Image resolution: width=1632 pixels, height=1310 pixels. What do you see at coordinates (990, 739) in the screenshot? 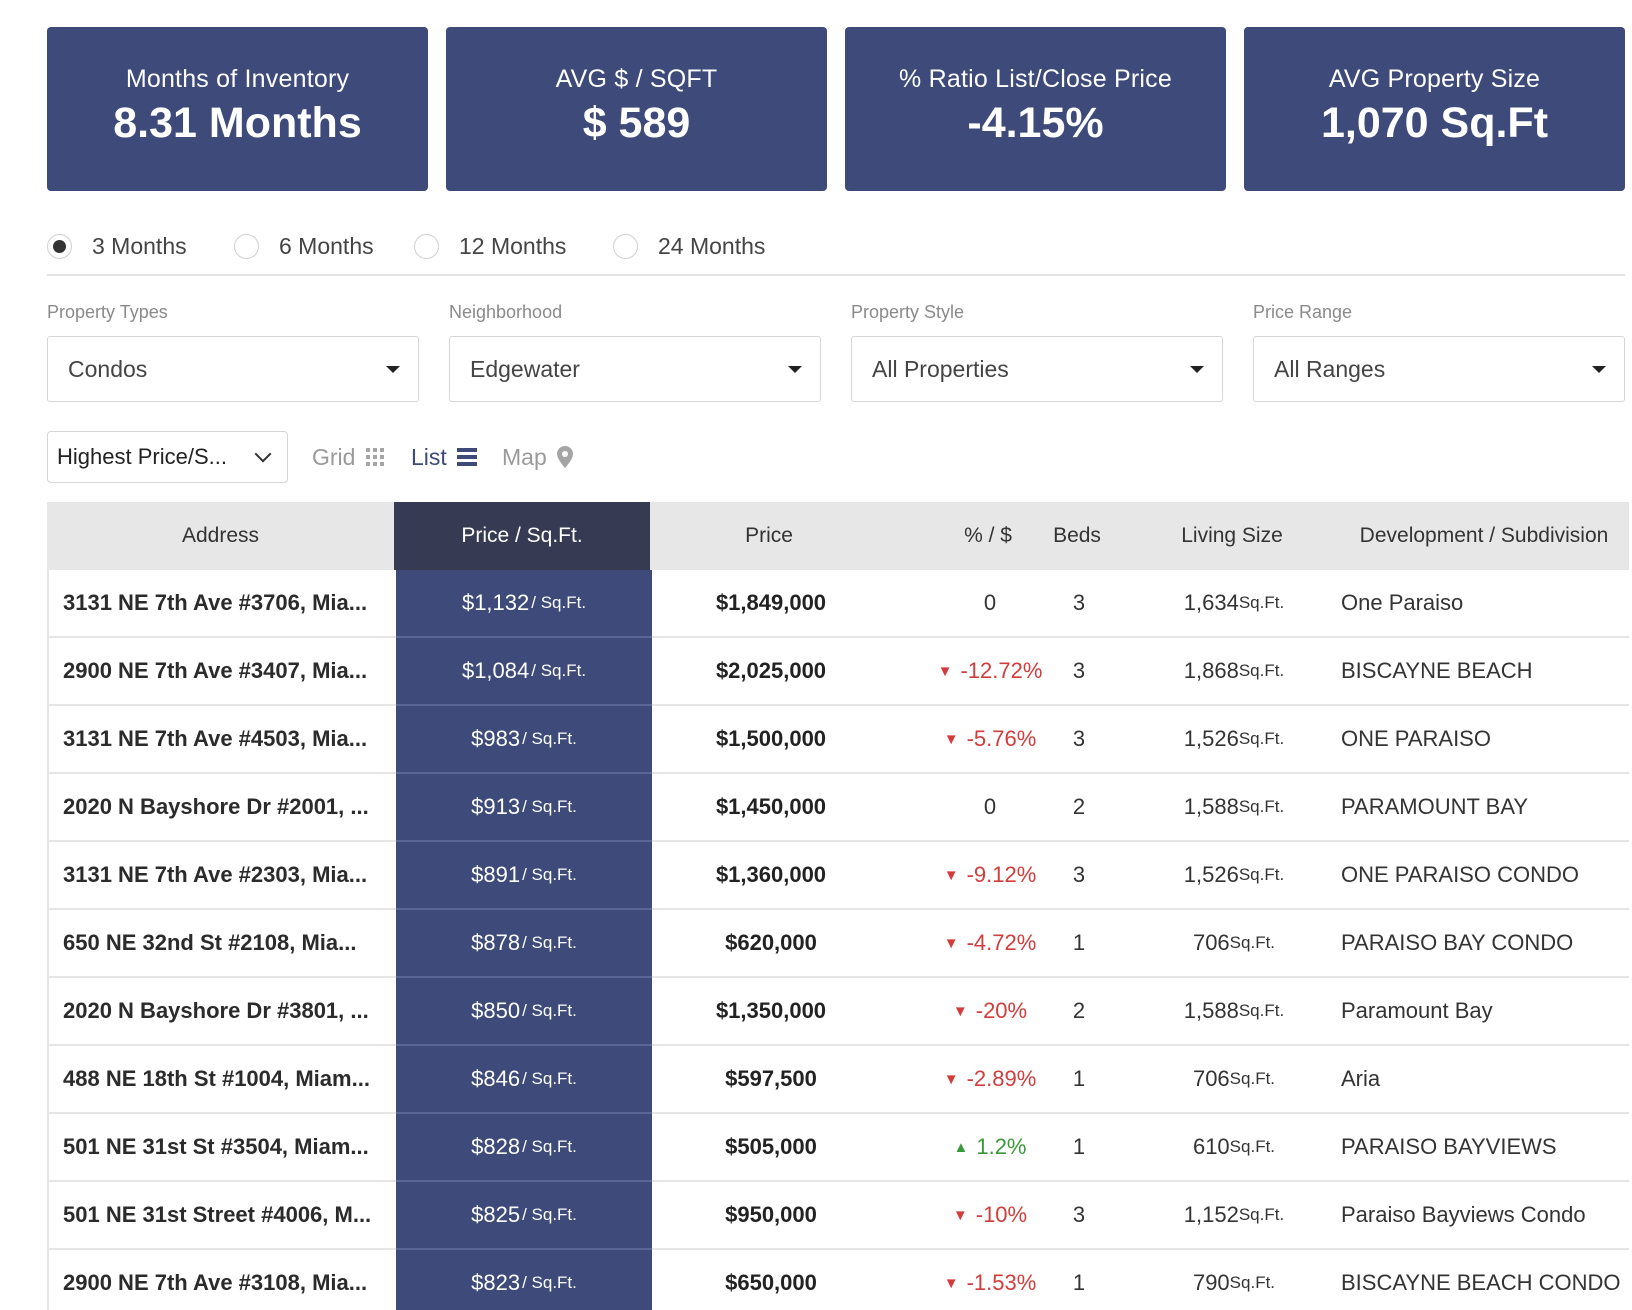
I see `percent-change-cell: ▼ -5.76%` at bounding box center [990, 739].